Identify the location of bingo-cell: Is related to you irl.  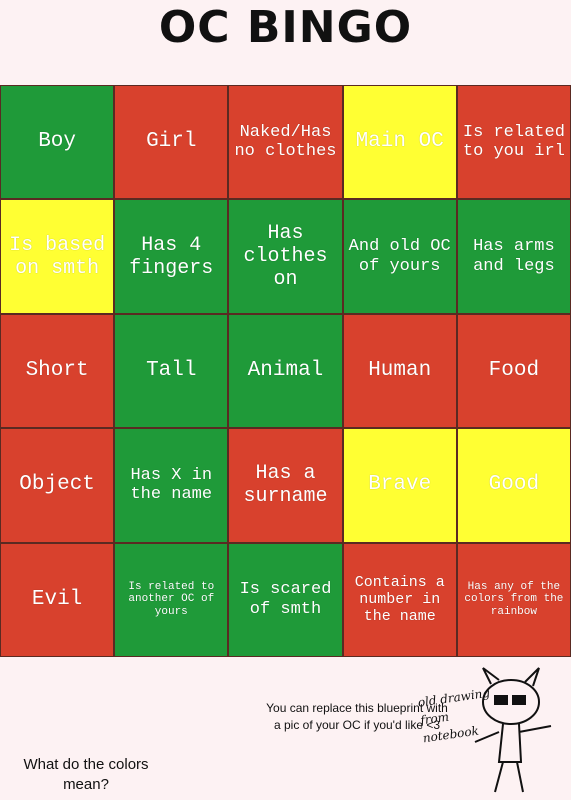
(513, 142).